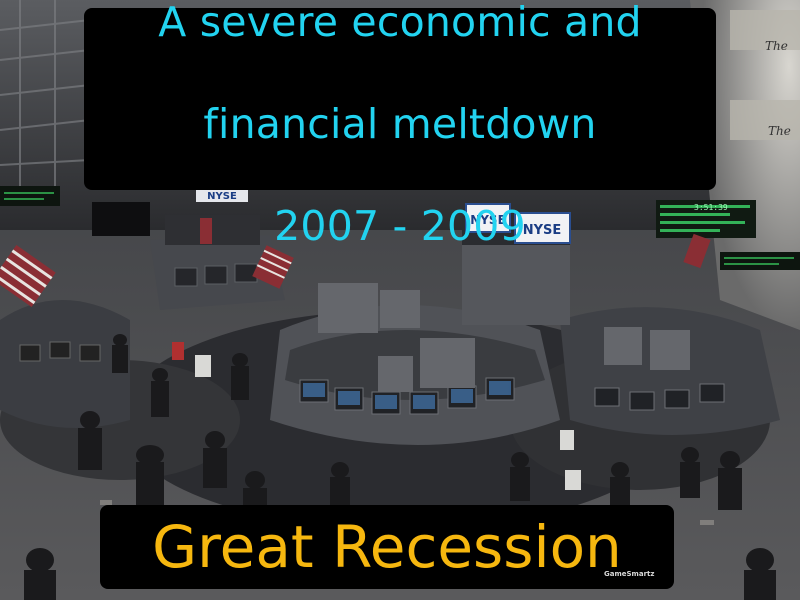 This screenshot has height=600, width=800. I want to click on nyse-sign-right: NYSE, so click(542, 230).